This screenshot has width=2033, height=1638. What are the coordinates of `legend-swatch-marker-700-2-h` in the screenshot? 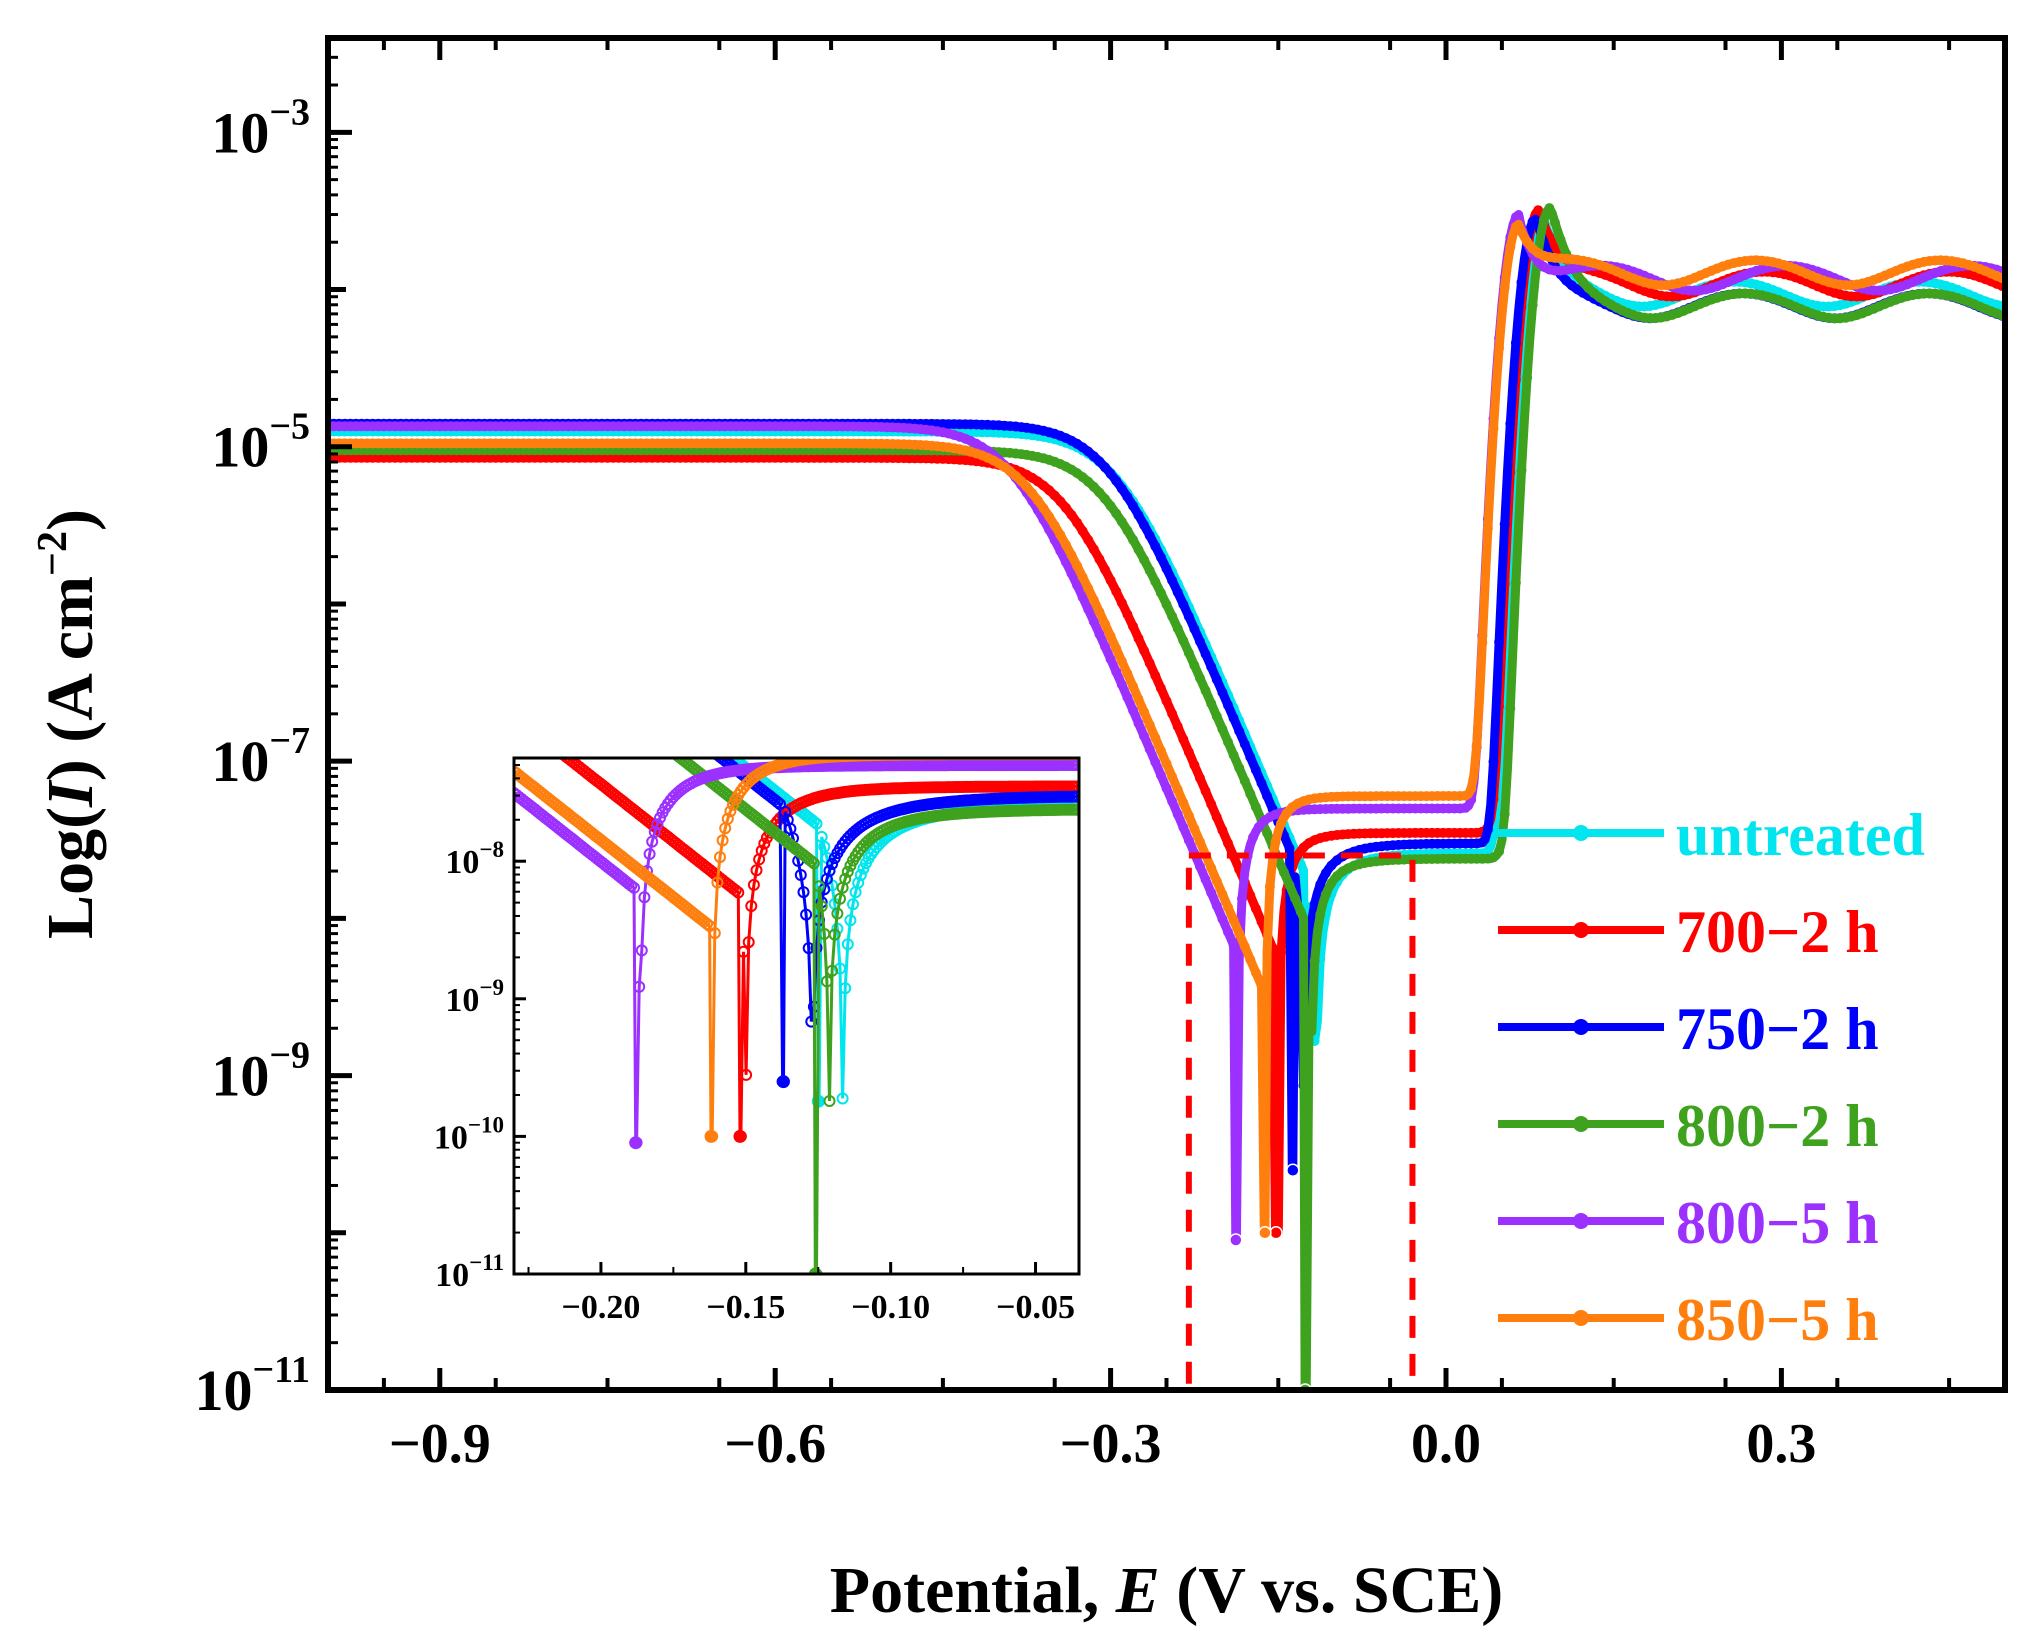 It's located at (1581, 930).